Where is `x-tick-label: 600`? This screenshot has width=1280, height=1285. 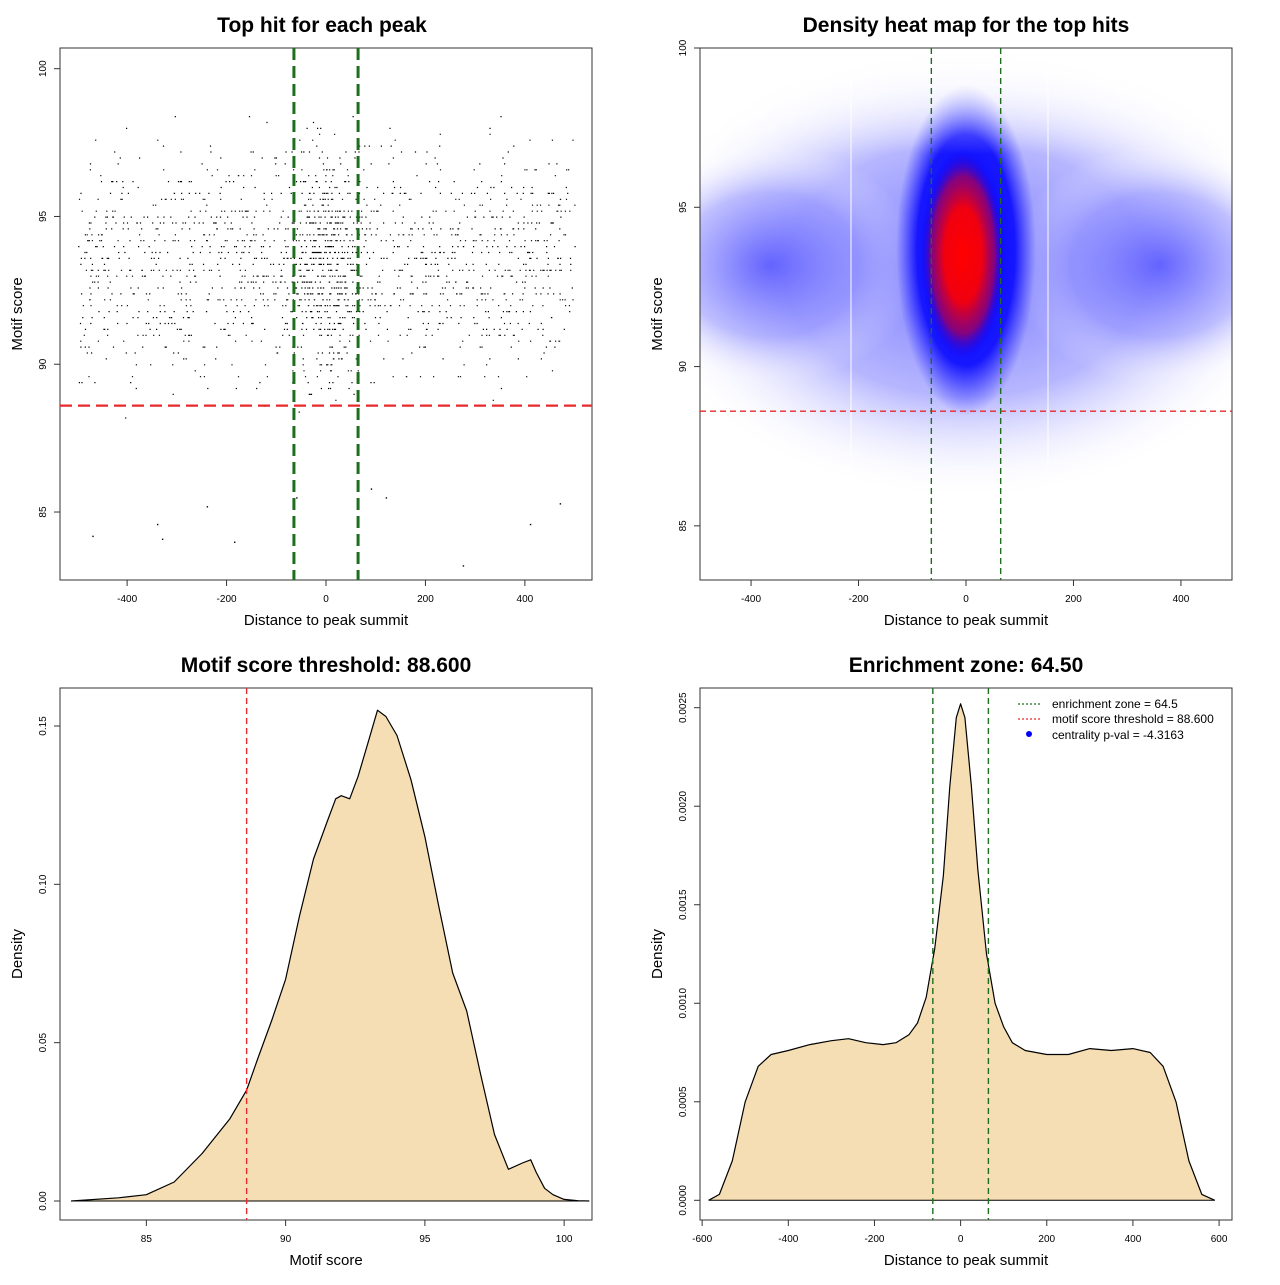
x-tick-label: 600 is located at coordinates (1219, 1239).